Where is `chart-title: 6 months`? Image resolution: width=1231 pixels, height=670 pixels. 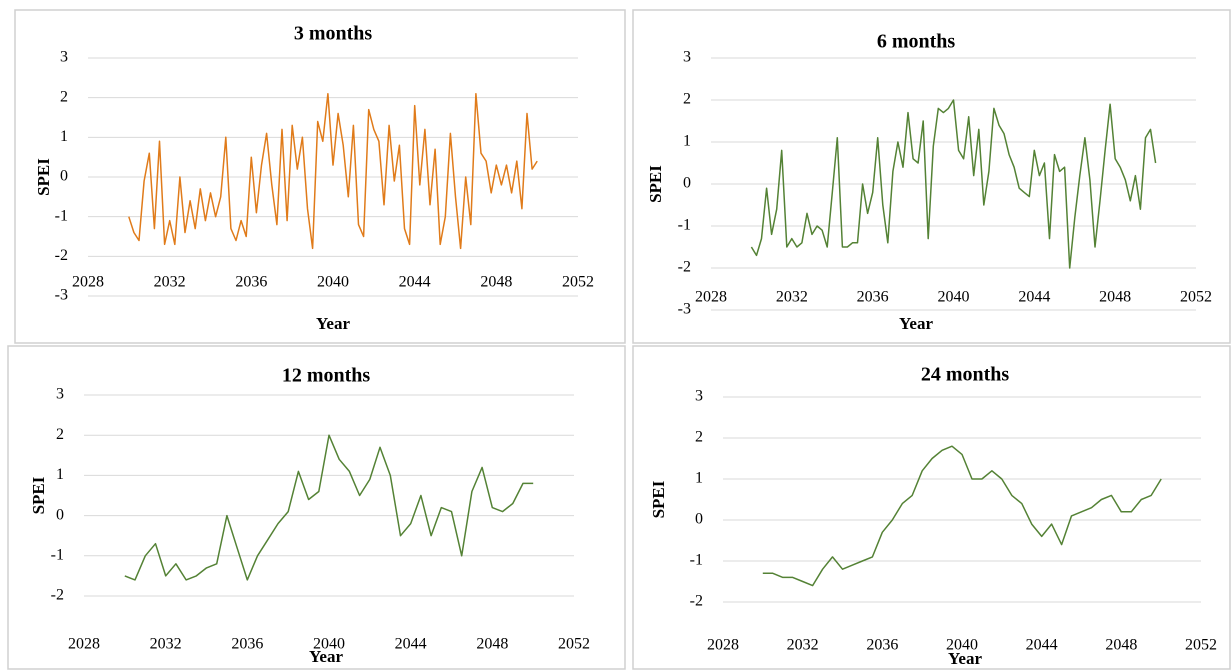 chart-title: 6 months is located at coordinates (916, 42).